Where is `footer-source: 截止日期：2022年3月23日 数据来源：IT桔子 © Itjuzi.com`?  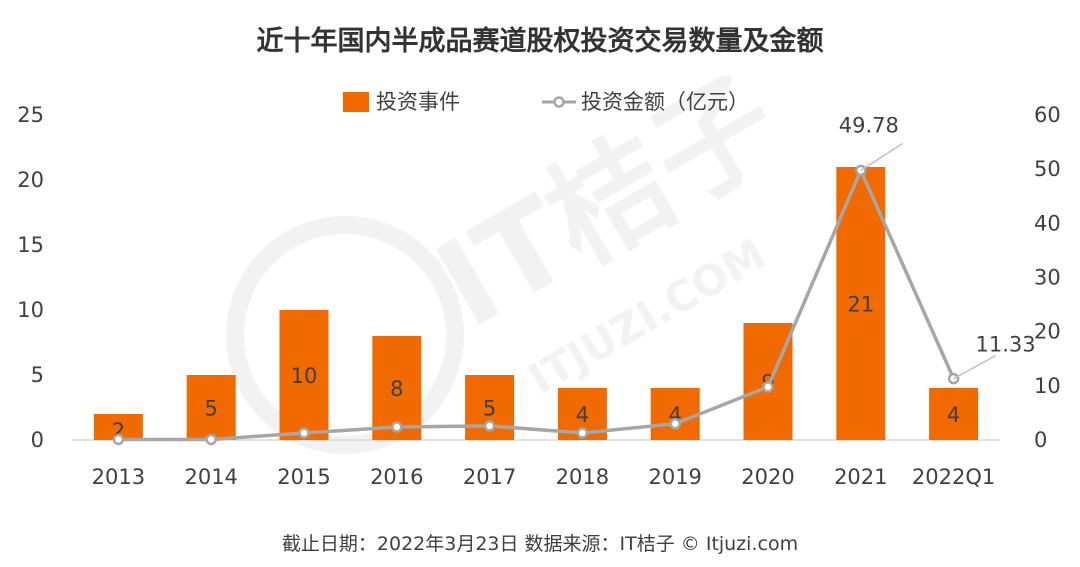 footer-source: 截止日期：2022年3月23日 数据来源：IT桔子 © Itjuzi.com is located at coordinates (540, 544).